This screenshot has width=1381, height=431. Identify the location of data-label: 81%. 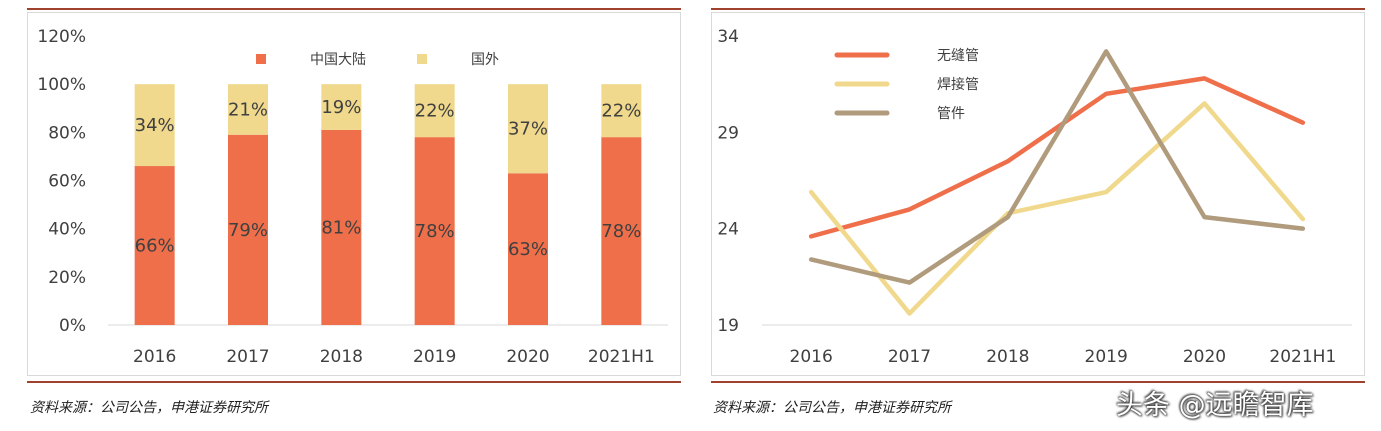
(341, 227).